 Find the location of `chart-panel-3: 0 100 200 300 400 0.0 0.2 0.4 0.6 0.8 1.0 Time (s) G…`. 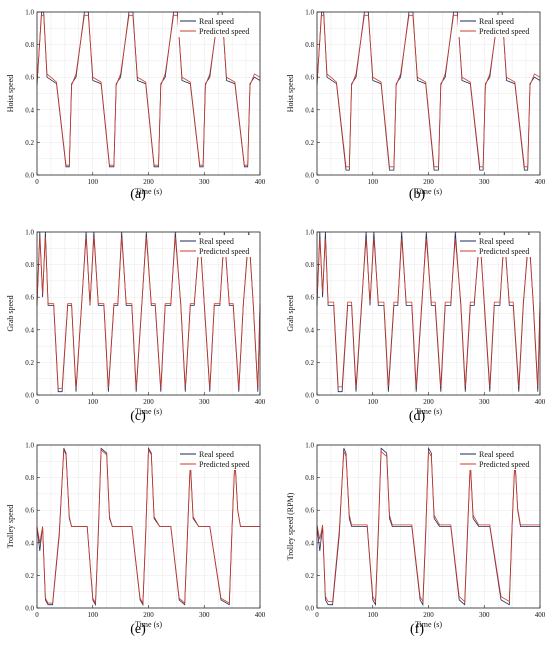

chart-panel-3: 0 100 200 300 400 0.0 0.2 0.4 0.6 0.8 1.0 Time (s) G… is located at coordinates (416, 327).